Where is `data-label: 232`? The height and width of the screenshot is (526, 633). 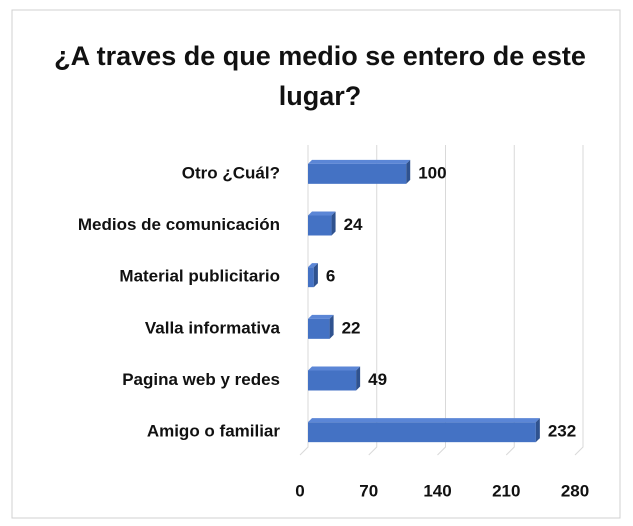 data-label: 232 is located at coordinates (562, 431).